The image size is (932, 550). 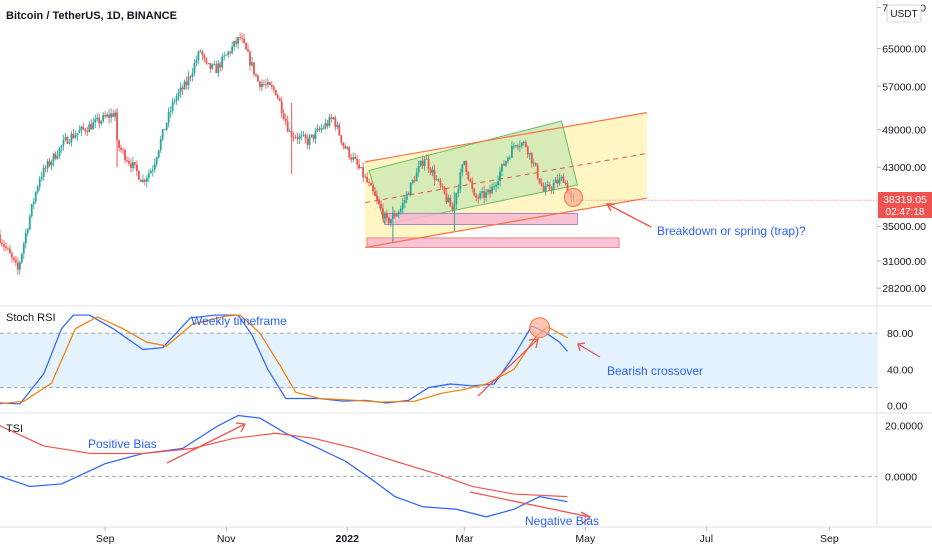 I want to click on time-axis-label: Sep, so click(x=829, y=539).